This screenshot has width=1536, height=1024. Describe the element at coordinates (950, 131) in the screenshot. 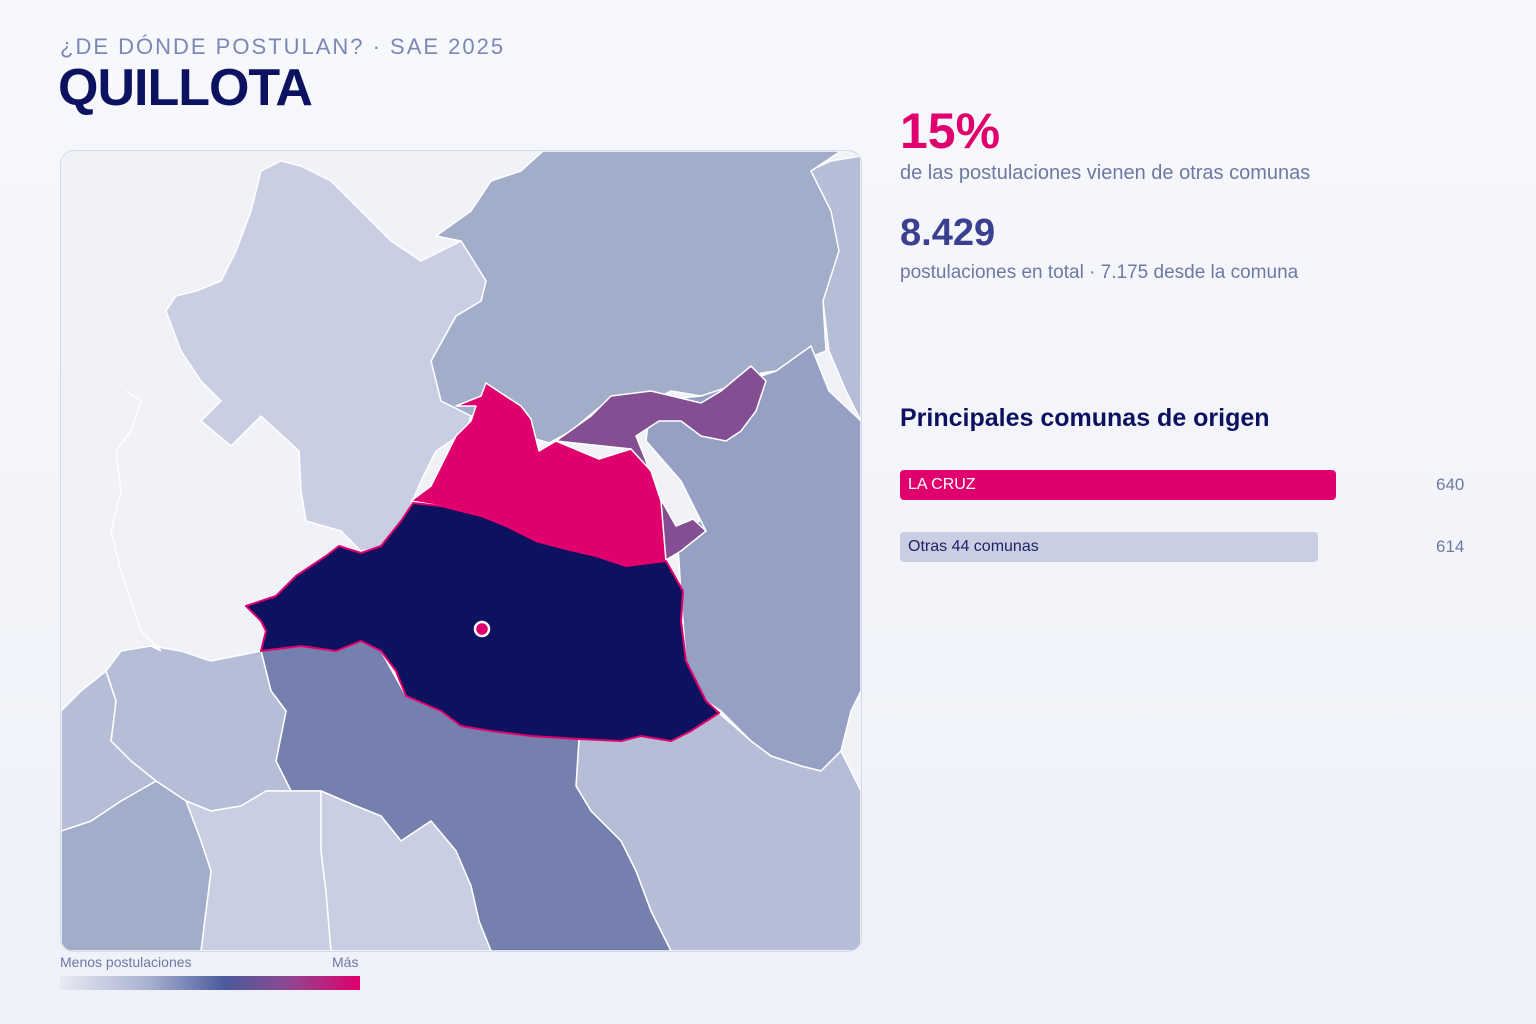

I see `external-share-value: 15%` at that location.